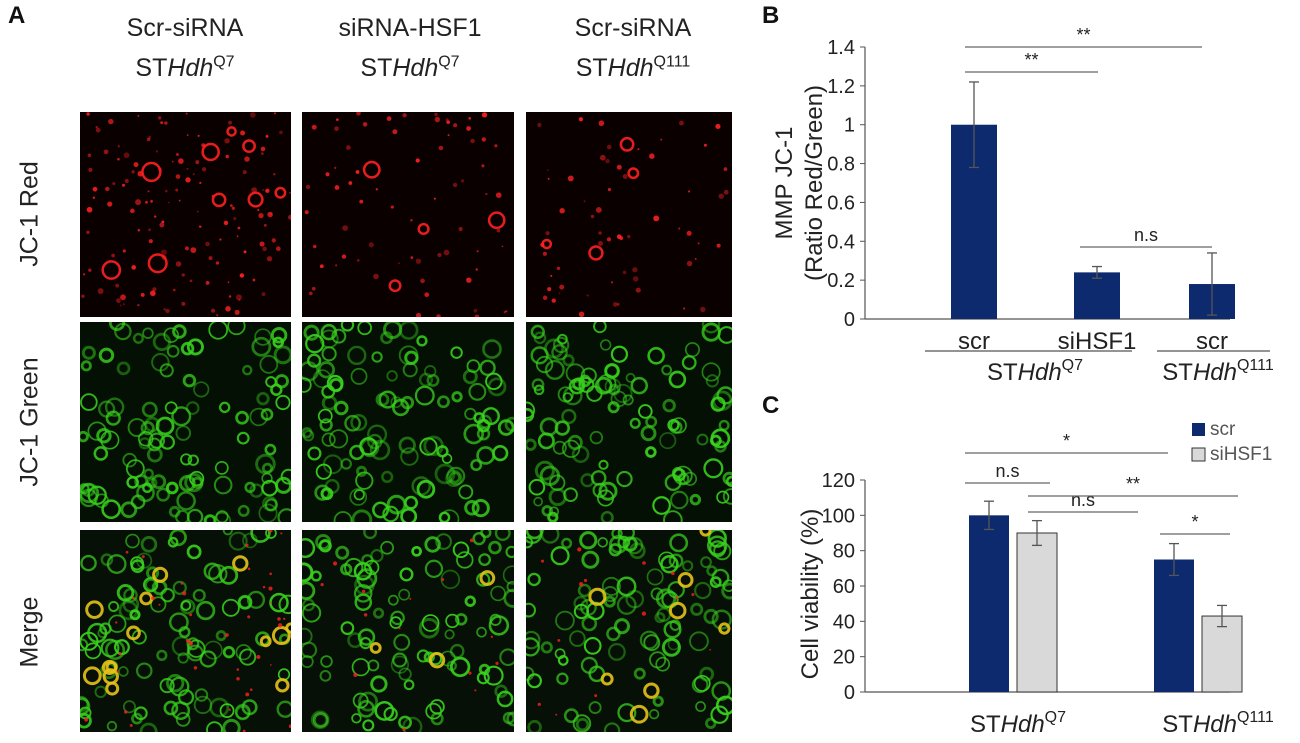 The width and height of the screenshot is (1300, 743). I want to click on chart-c-ytick-label: 20, so click(844, 658).